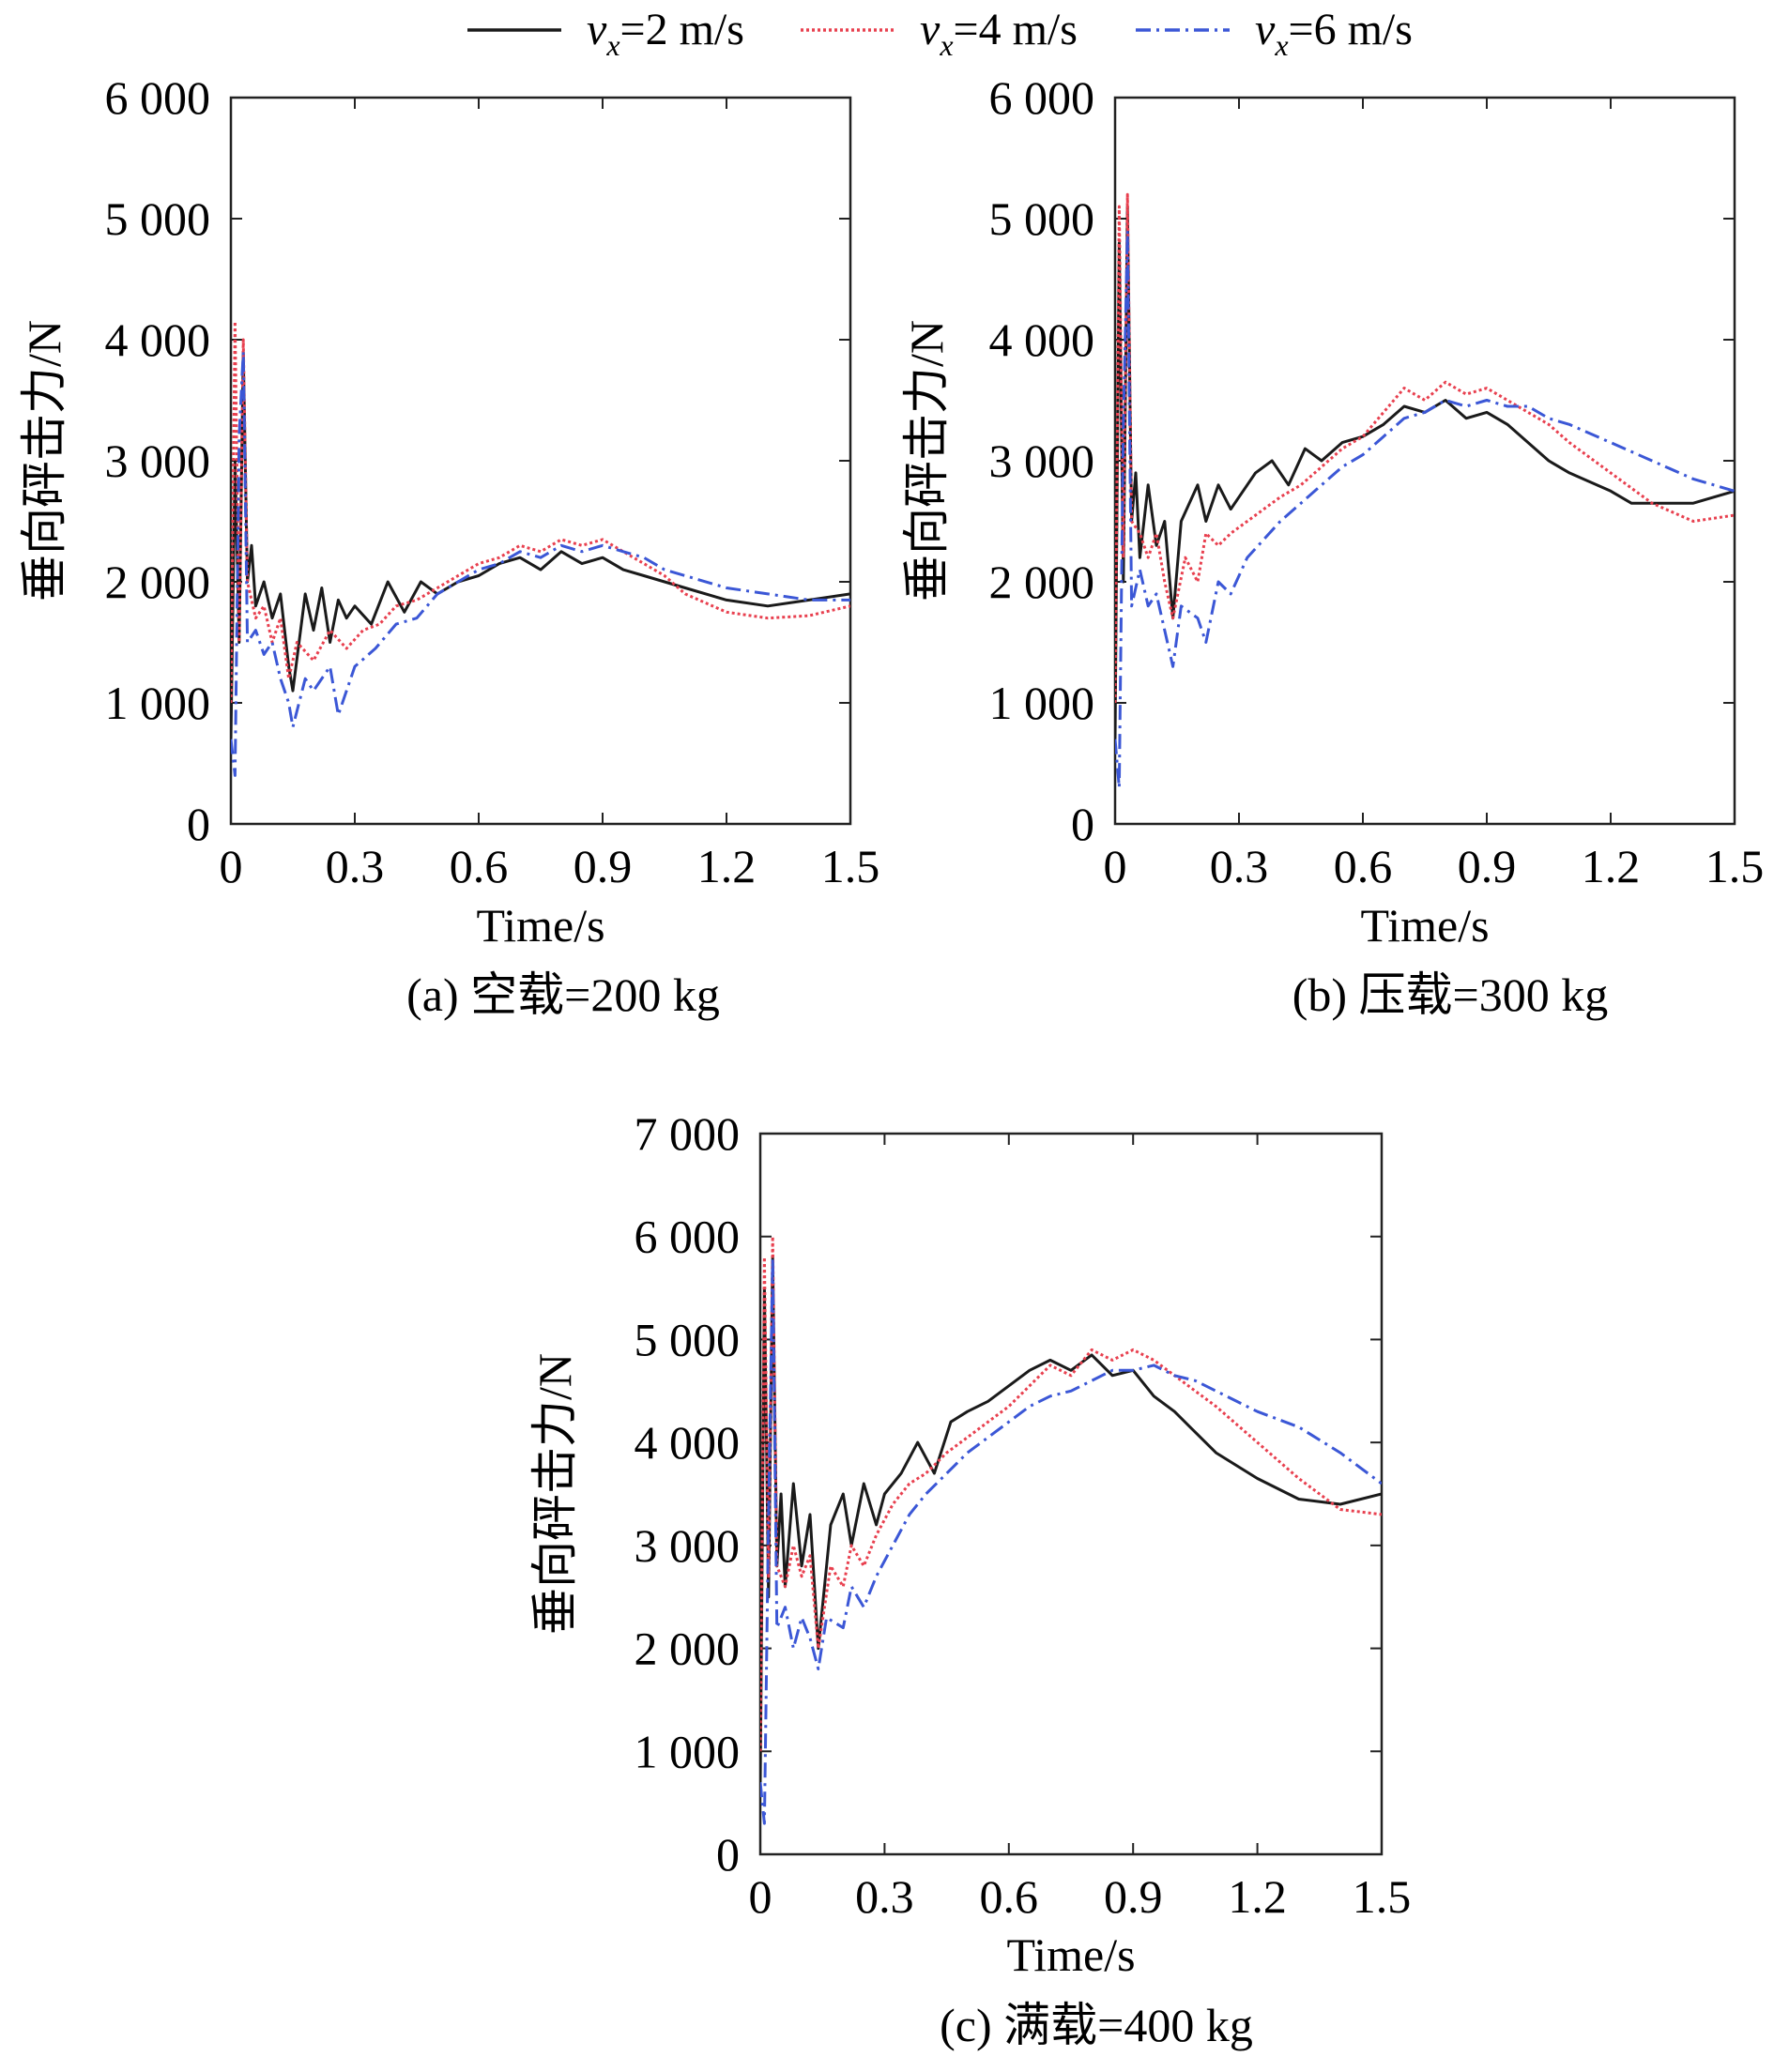 This screenshot has width=1774, height=2072. What do you see at coordinates (1096, 2025) in the screenshot?
I see `caption-c: (c) 满载=400 kg` at bounding box center [1096, 2025].